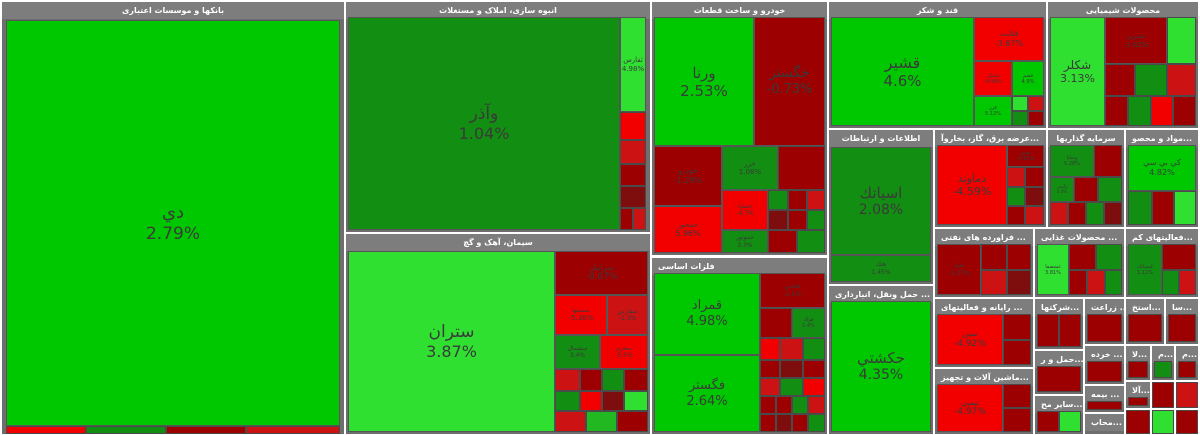 The width and height of the screenshot is (1200, 435). Describe the element at coordinates (881, 268) in the screenshot. I see `treemap-tile: هتك 1.45%` at that location.